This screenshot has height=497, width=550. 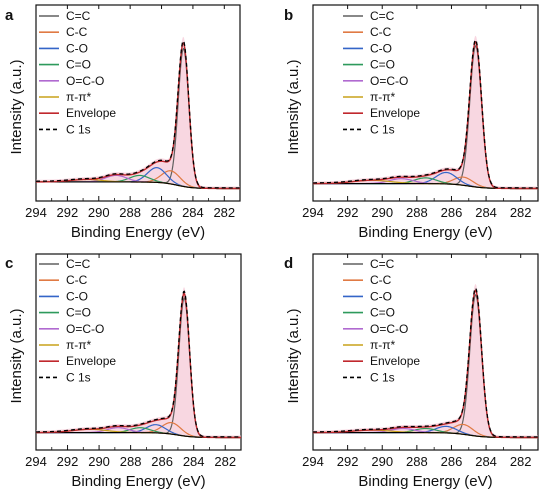 What do you see at coordinates (288, 263) in the screenshot?
I see `panel-label: d` at bounding box center [288, 263].